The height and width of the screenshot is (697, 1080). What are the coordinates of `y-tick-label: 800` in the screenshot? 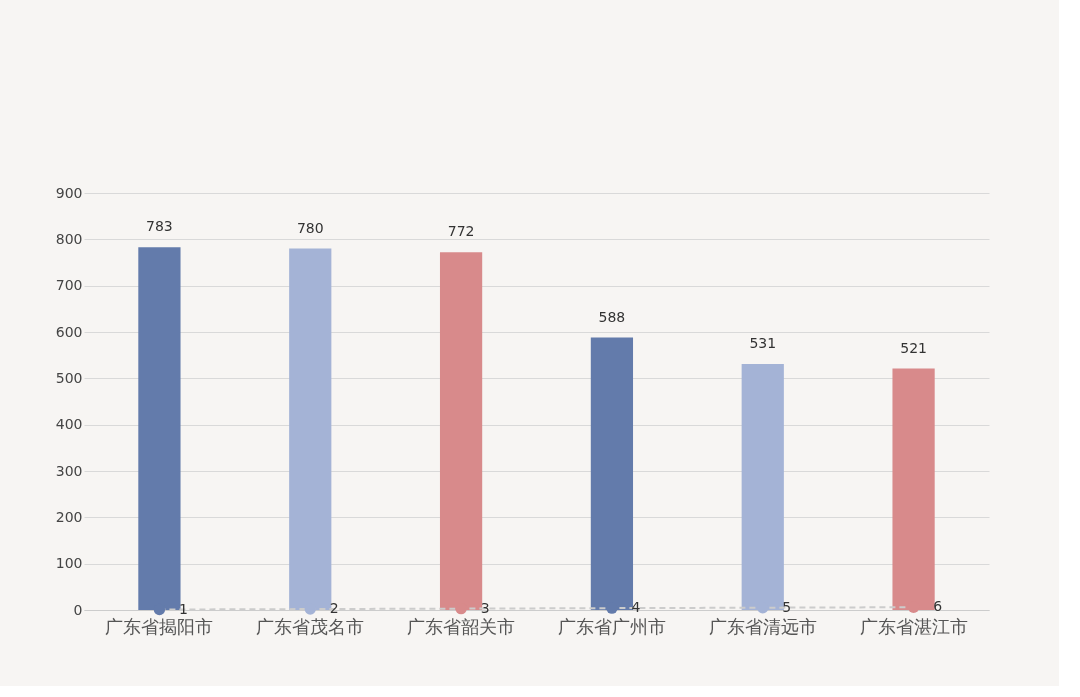 It's located at (69, 238).